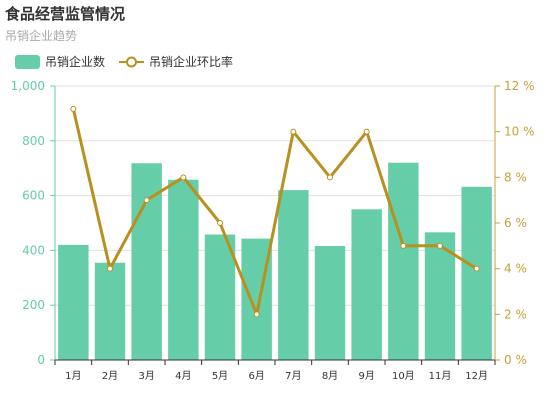 The image size is (550, 420). What do you see at coordinates (519, 86) in the screenshot?
I see `right-axis-tick-label: 12 %` at bounding box center [519, 86].